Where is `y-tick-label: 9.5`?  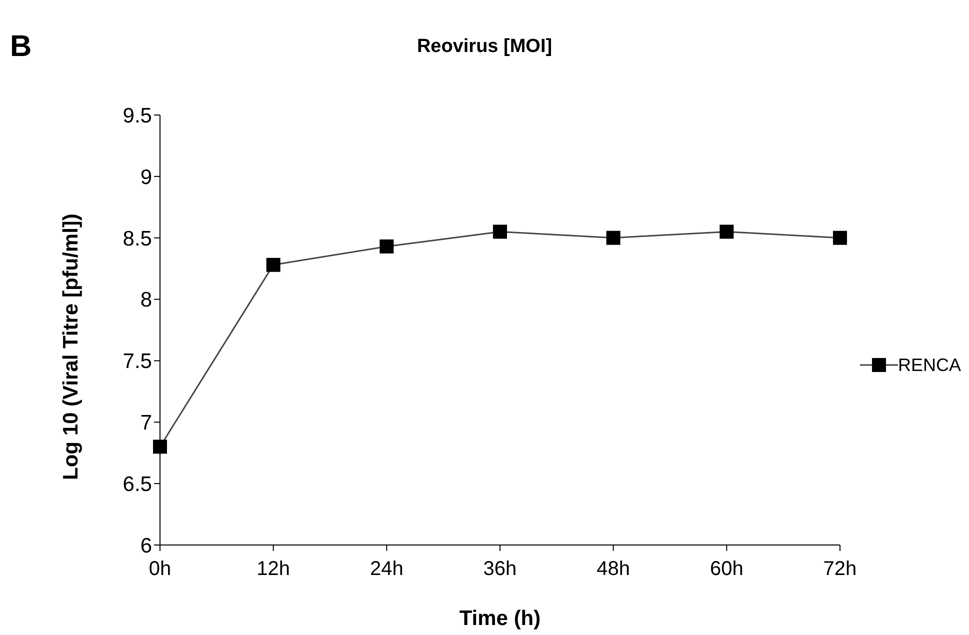 y-tick-label: 9.5 is located at coordinates (137, 116).